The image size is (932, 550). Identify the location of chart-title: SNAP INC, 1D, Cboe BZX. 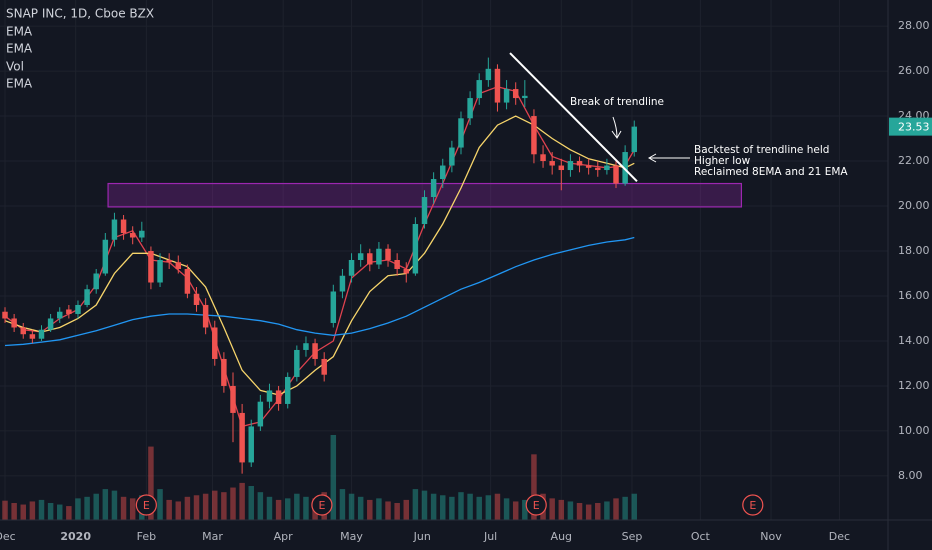
(80, 14).